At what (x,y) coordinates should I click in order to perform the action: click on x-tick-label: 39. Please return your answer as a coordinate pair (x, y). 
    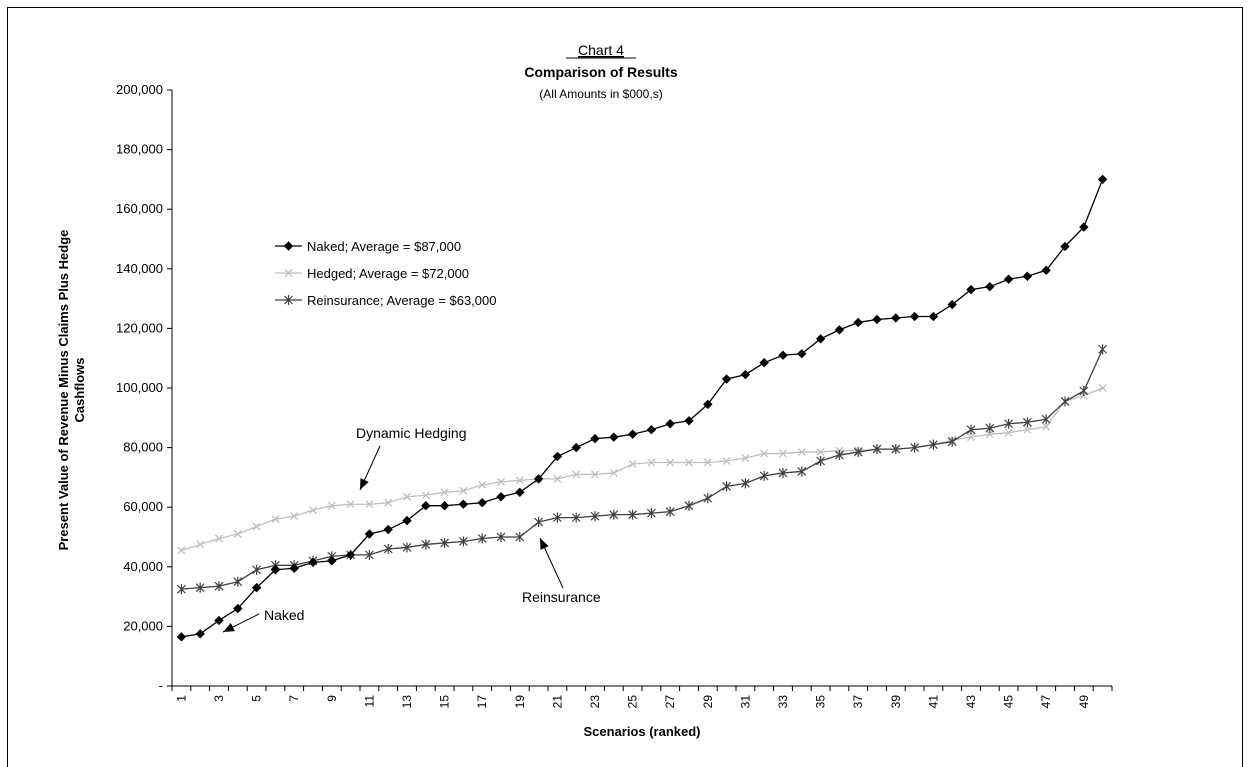
    Looking at the image, I should click on (896, 702).